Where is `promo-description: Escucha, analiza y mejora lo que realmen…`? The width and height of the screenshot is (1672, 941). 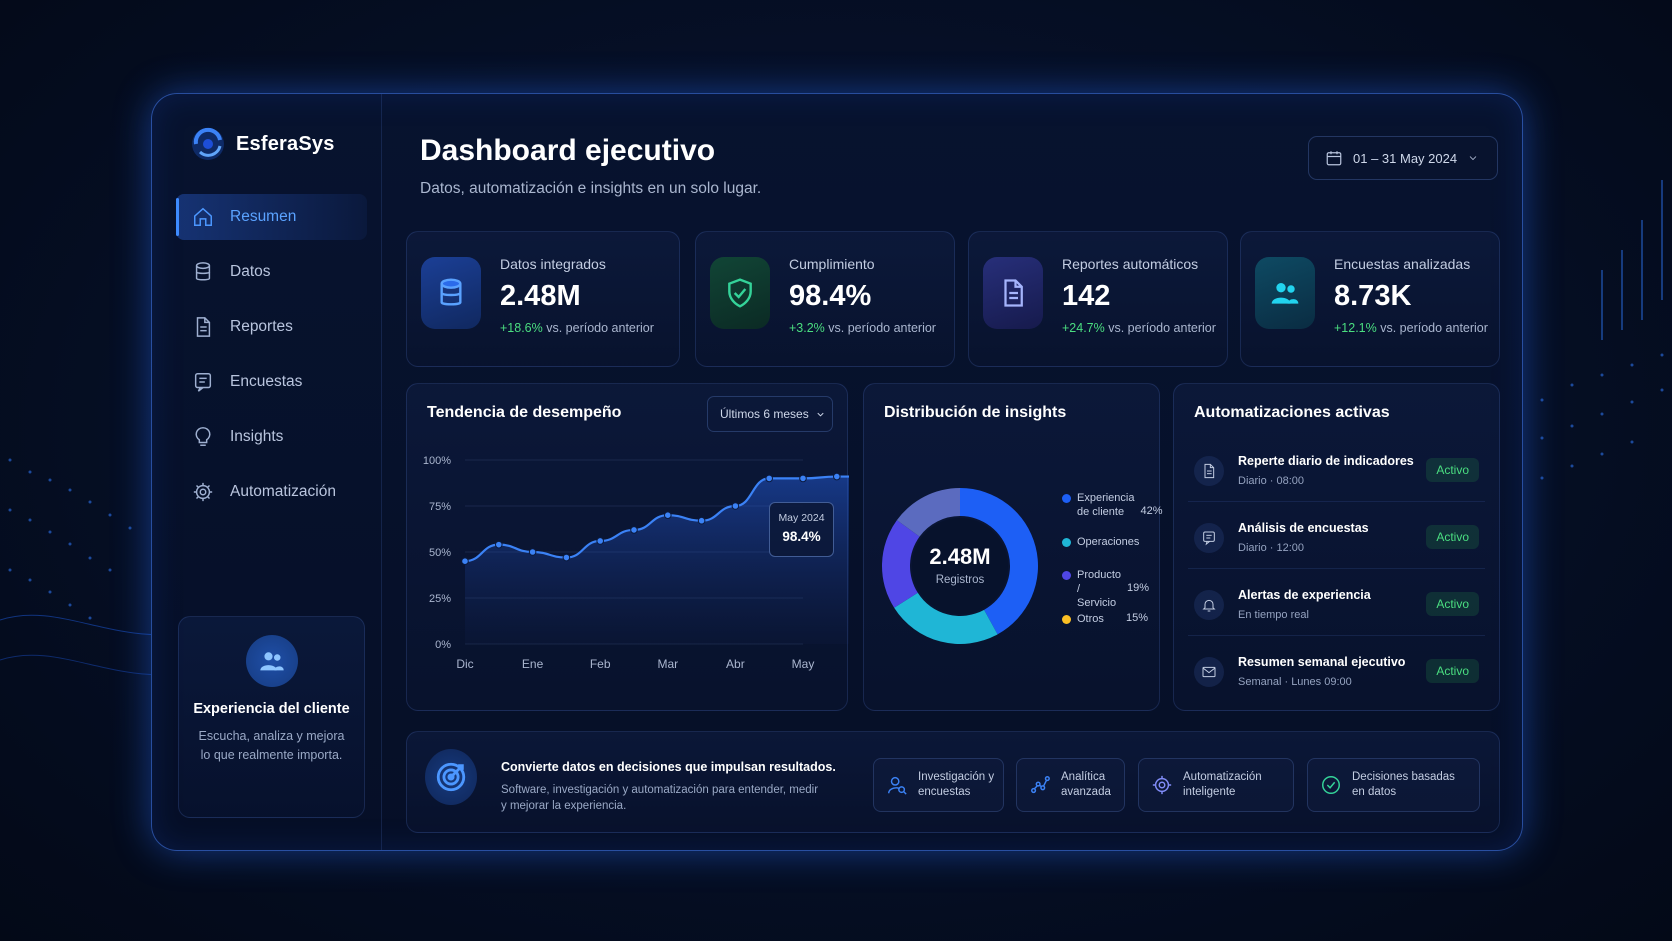 promo-description: Escucha, analiza y mejora lo que realmen… is located at coordinates (271, 745).